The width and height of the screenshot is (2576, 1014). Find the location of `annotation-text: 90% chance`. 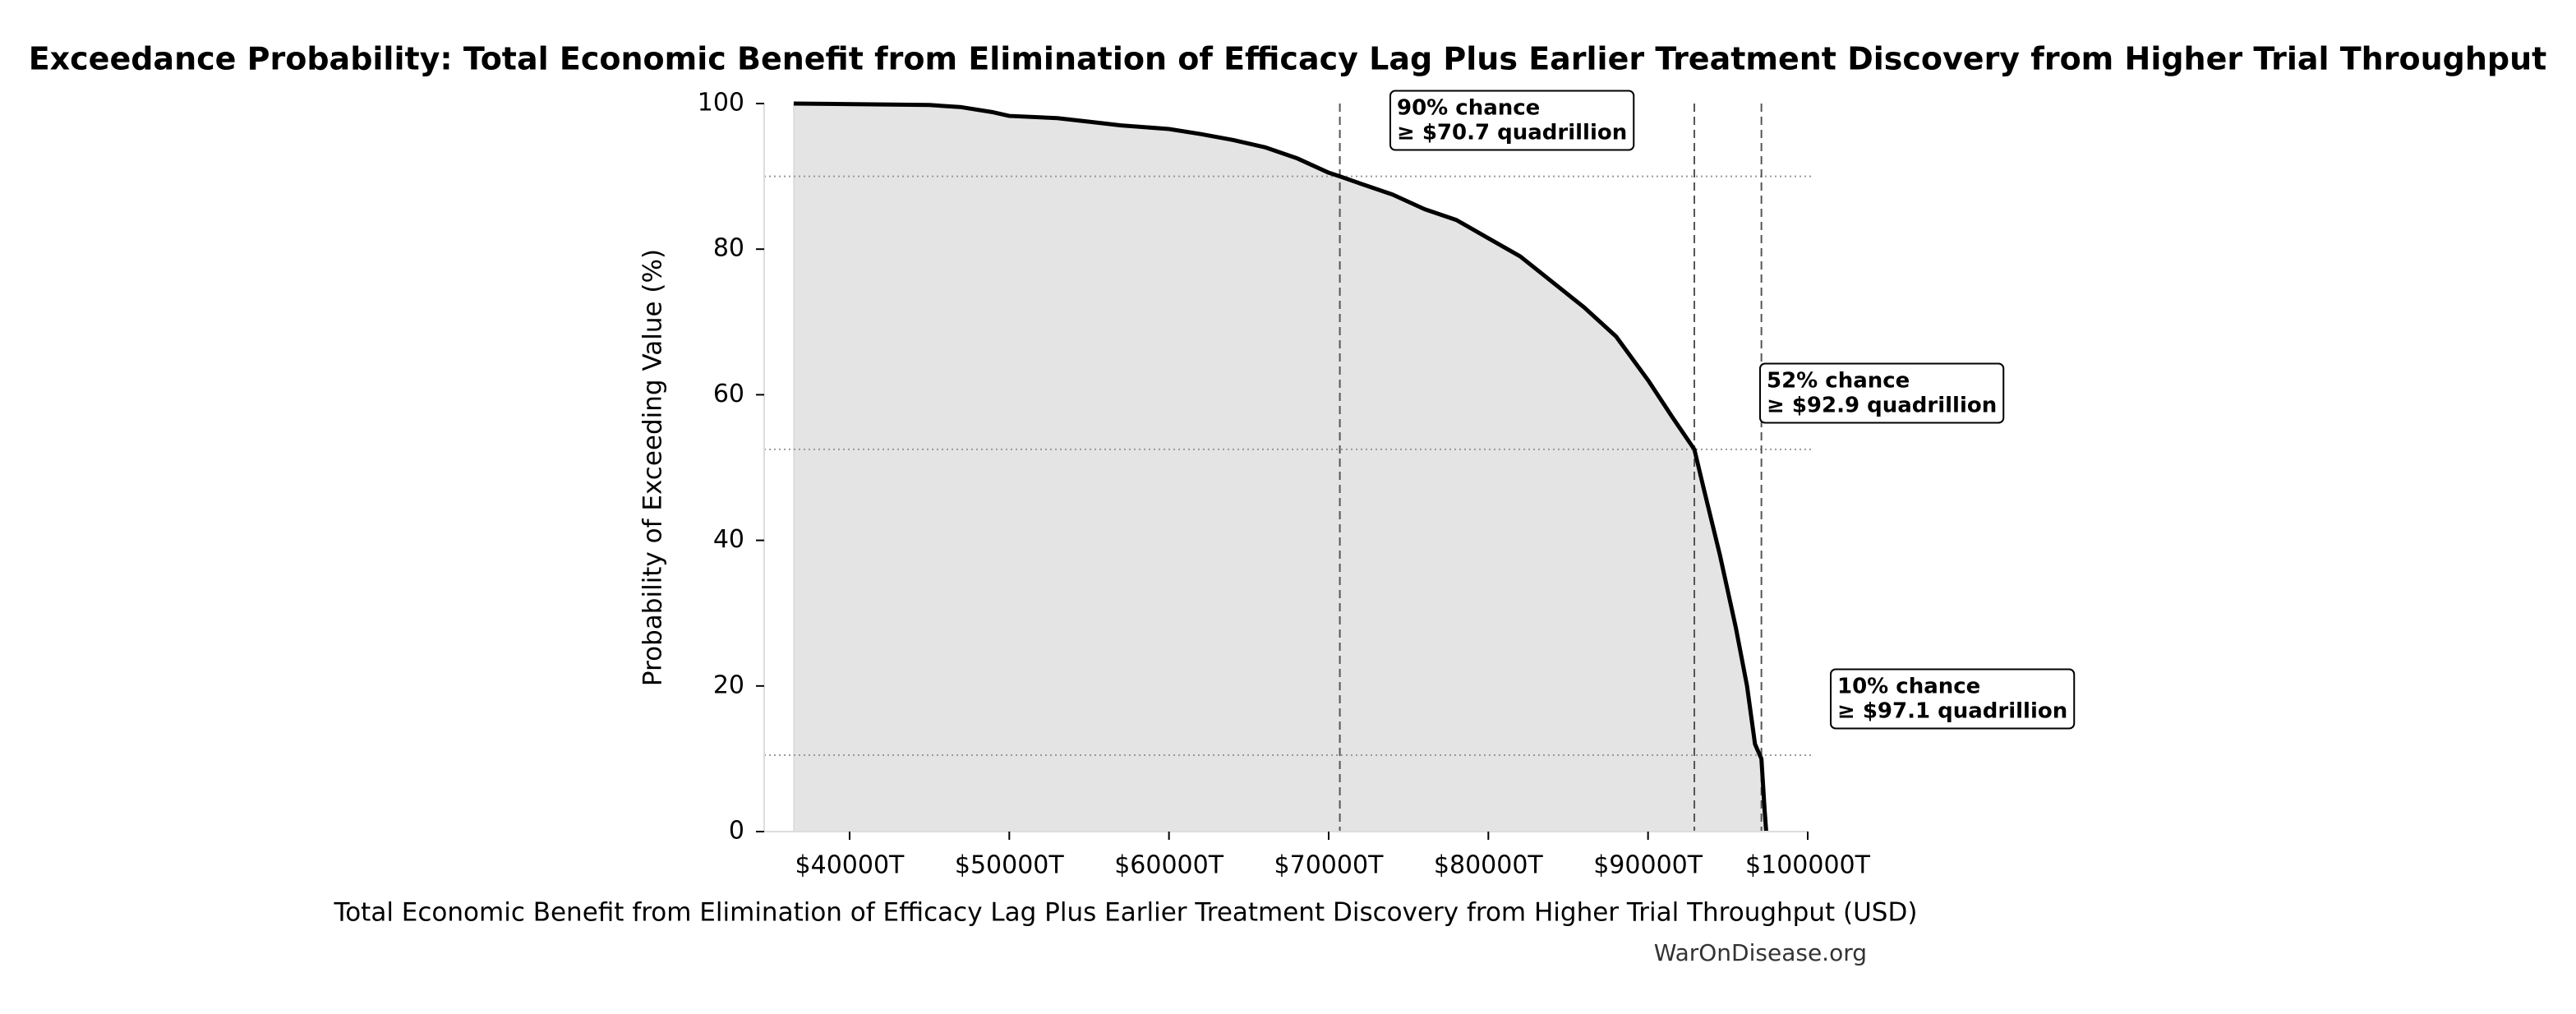

annotation-text: 90% chance is located at coordinates (1468, 108).